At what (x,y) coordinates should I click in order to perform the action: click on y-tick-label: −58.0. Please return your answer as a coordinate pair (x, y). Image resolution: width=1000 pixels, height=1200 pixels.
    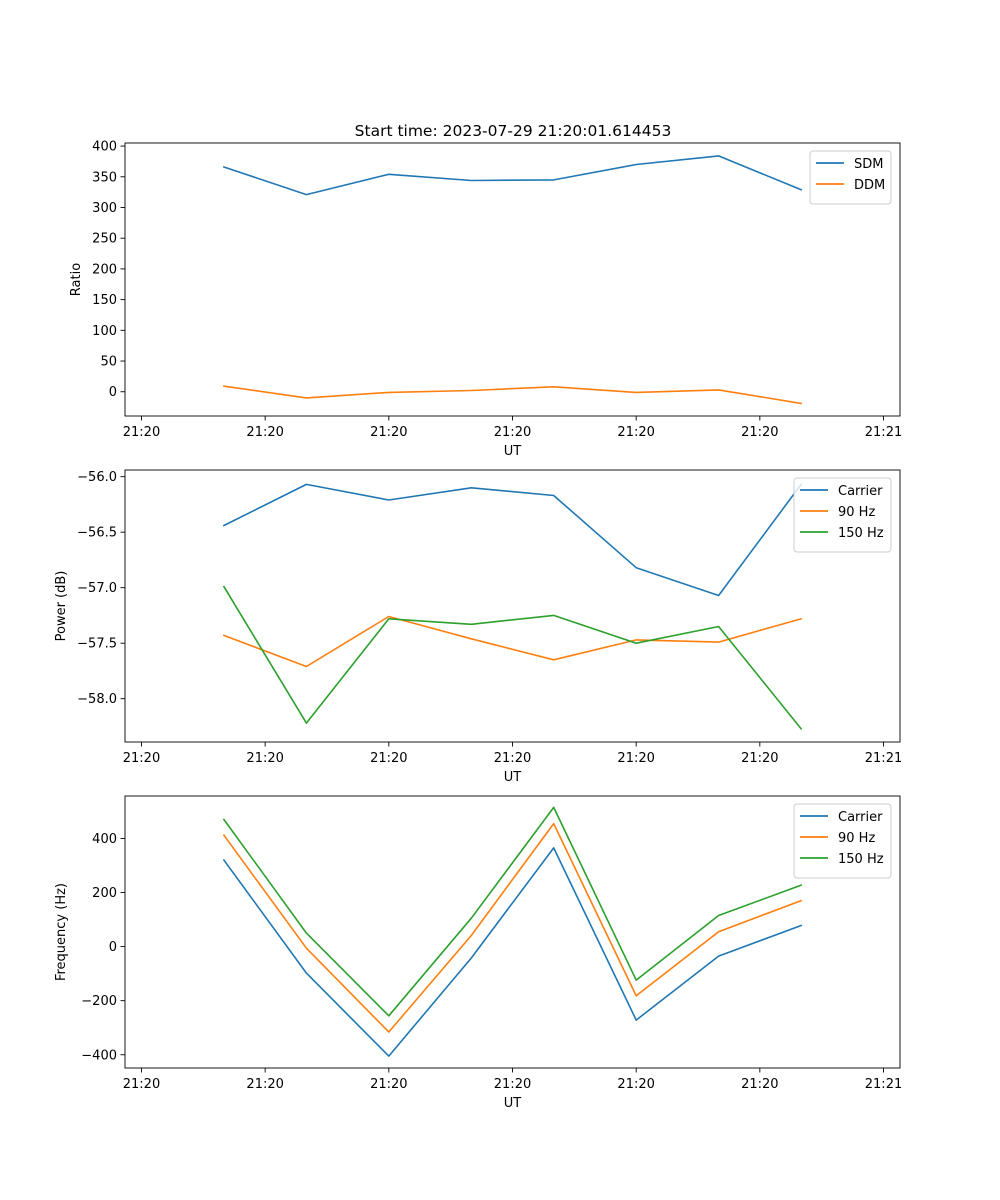
    Looking at the image, I should click on (97, 699).